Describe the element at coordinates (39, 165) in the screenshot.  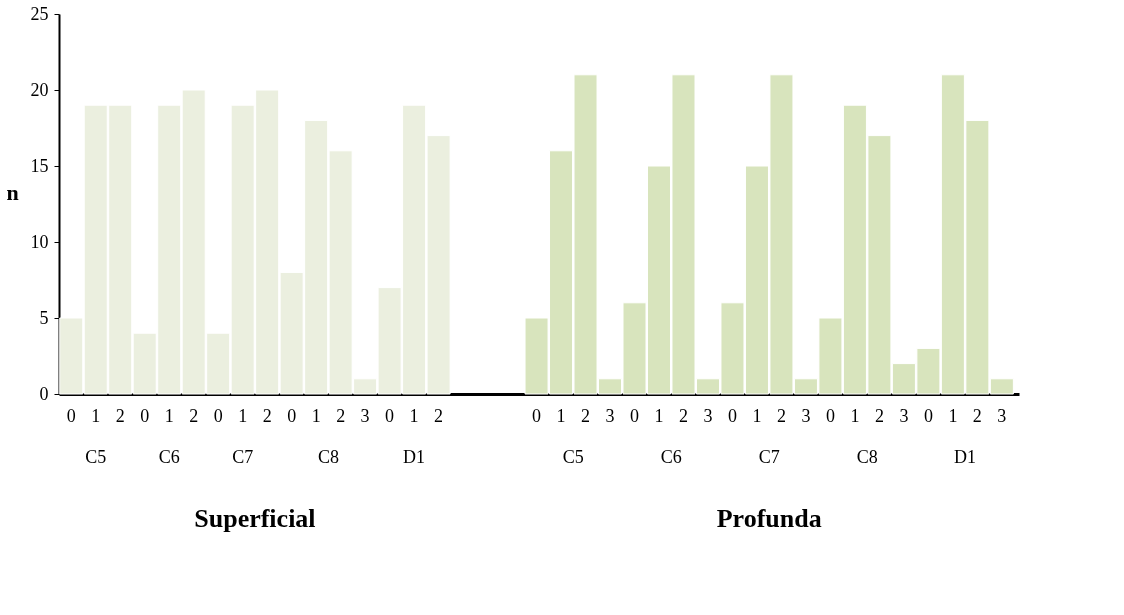
I see `y-tick-label: 15` at that location.